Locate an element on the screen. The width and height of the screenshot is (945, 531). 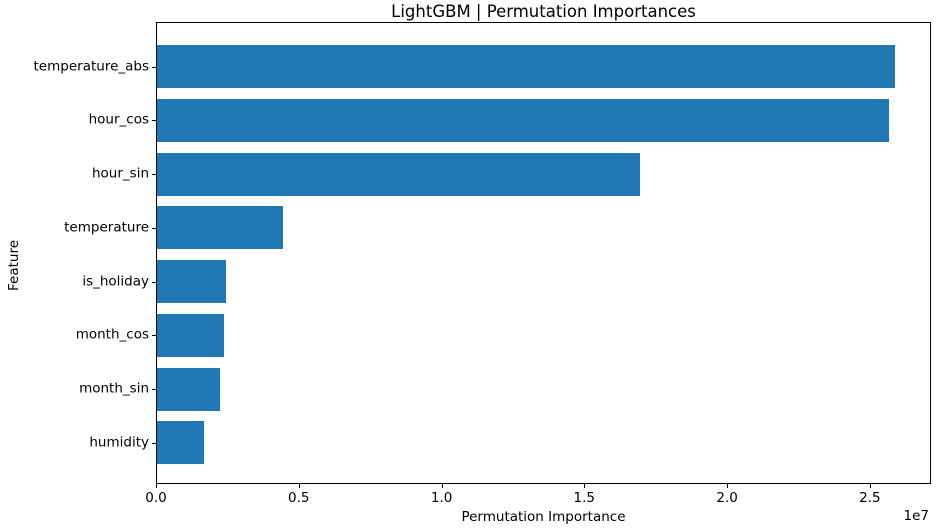
ytick-label-temperature: temperature is located at coordinates (106, 227).